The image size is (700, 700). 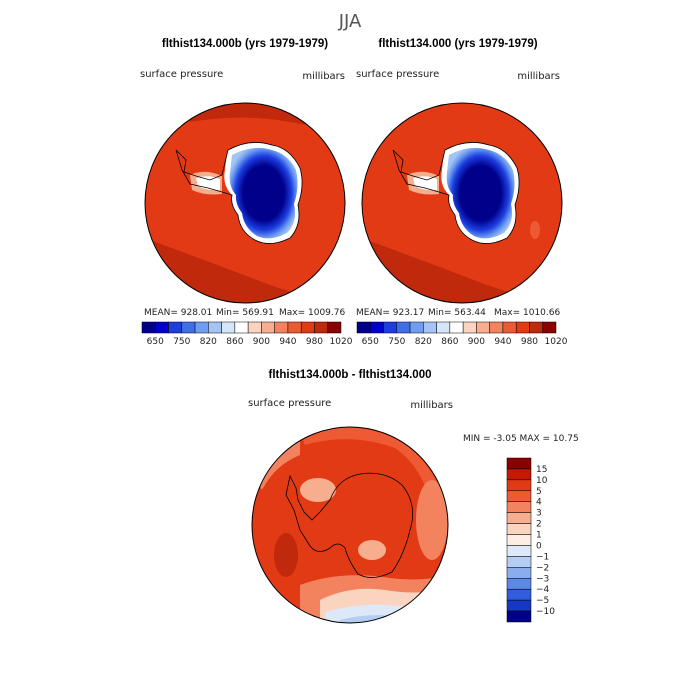 What do you see at coordinates (542, 568) in the screenshot?
I see `colorbar-tick-label: −2` at bounding box center [542, 568].